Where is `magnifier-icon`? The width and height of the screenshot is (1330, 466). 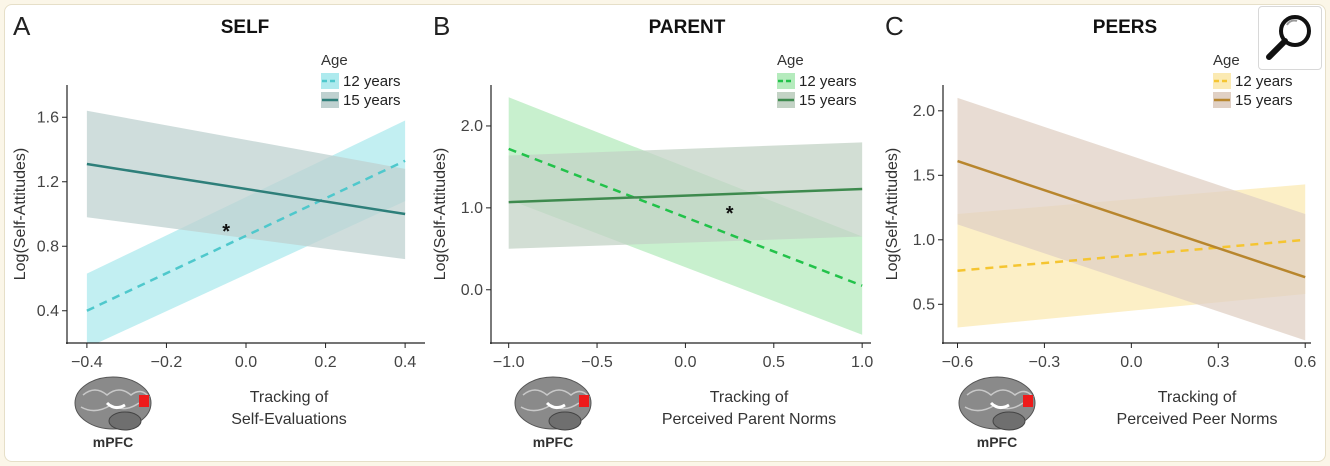
magnifier-icon is located at coordinates (1288, 37).